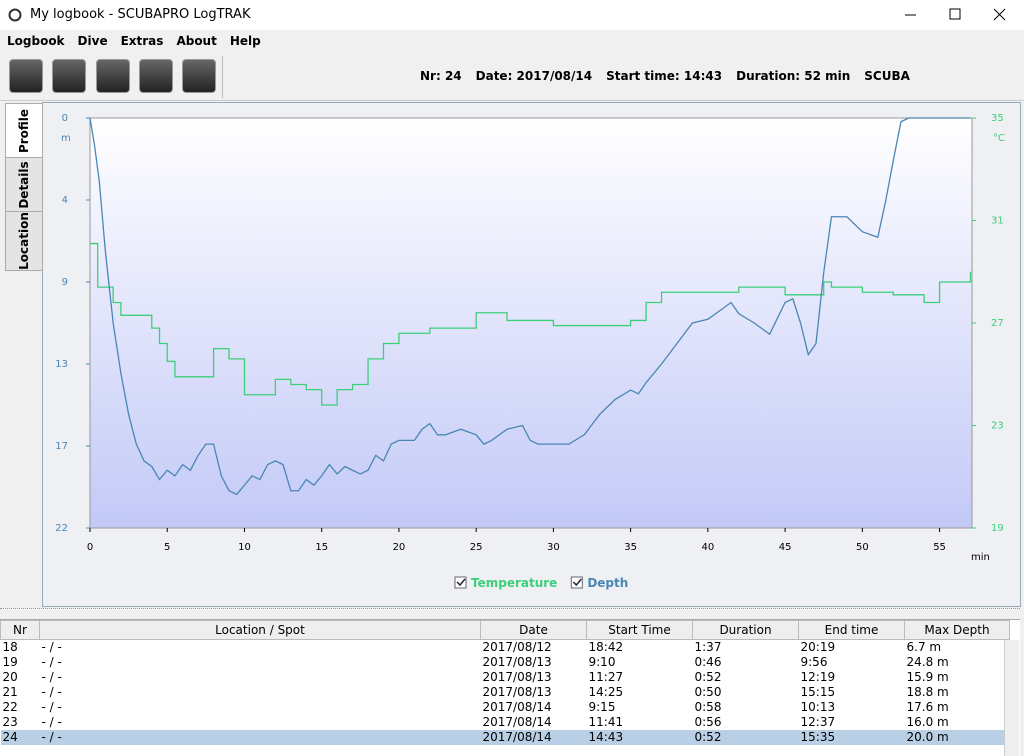 This screenshot has width=1024, height=756. What do you see at coordinates (707, 547) in the screenshot?
I see `x-tick-label: 40` at bounding box center [707, 547].